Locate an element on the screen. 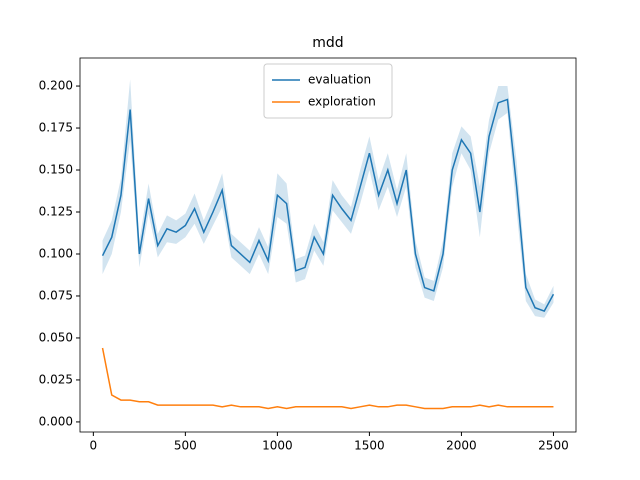 This screenshot has height=480, width=640. legend-box is located at coordinates (328, 91).